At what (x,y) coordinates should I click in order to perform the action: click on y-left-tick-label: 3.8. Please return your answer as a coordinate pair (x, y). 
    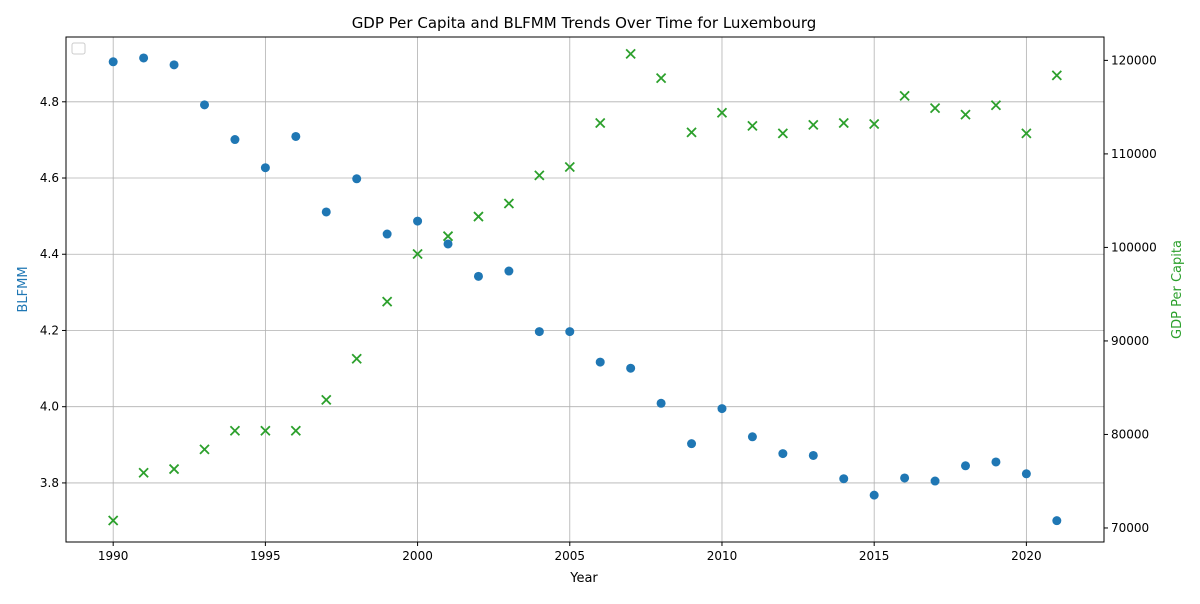
    Looking at the image, I should click on (49, 483).